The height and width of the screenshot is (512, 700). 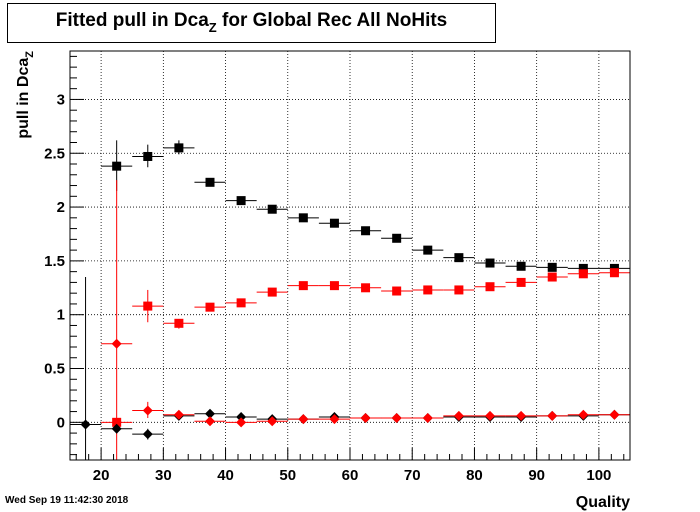 What do you see at coordinates (350, 475) in the screenshot?
I see `x-tick-label: 60` at bounding box center [350, 475].